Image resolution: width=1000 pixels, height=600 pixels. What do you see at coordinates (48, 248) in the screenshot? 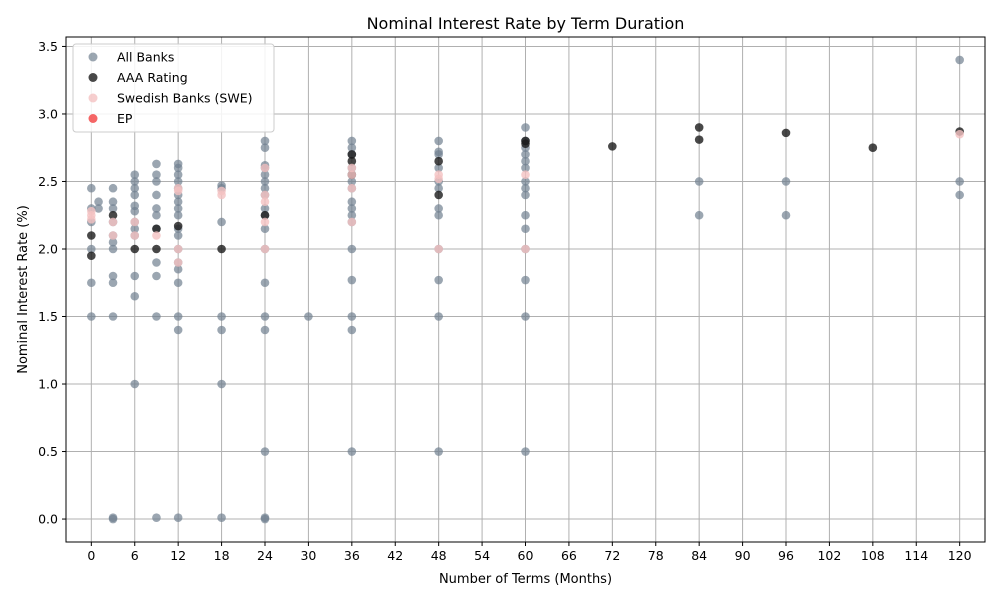
I see `y-tick-label: 2.0` at bounding box center [48, 248].